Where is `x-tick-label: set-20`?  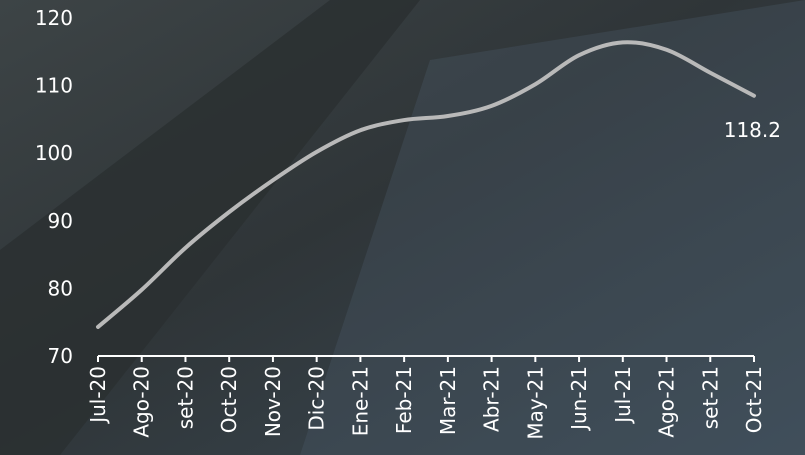
x-tick-label: set-20 is located at coordinates (185, 397).